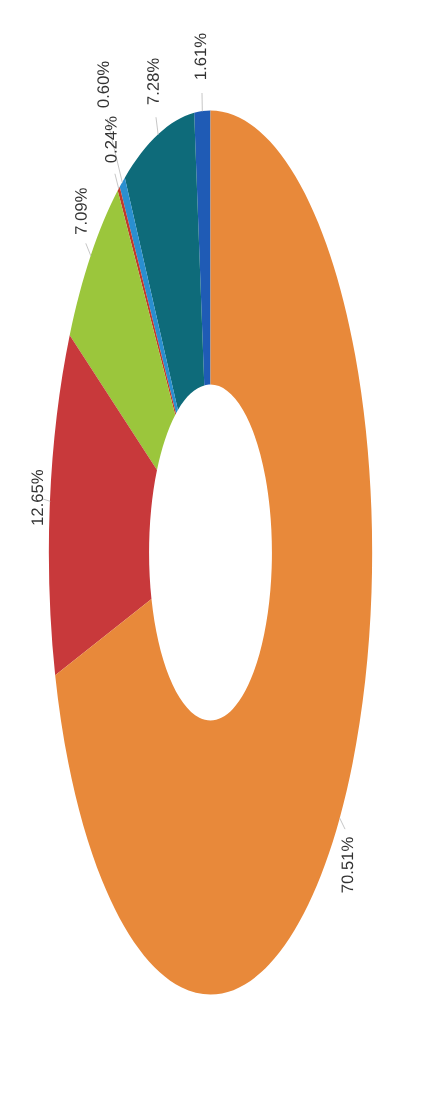 The image size is (421, 1105). Describe the element at coordinates (110, 139) in the screenshot. I see `data-label: 0.24%` at that location.